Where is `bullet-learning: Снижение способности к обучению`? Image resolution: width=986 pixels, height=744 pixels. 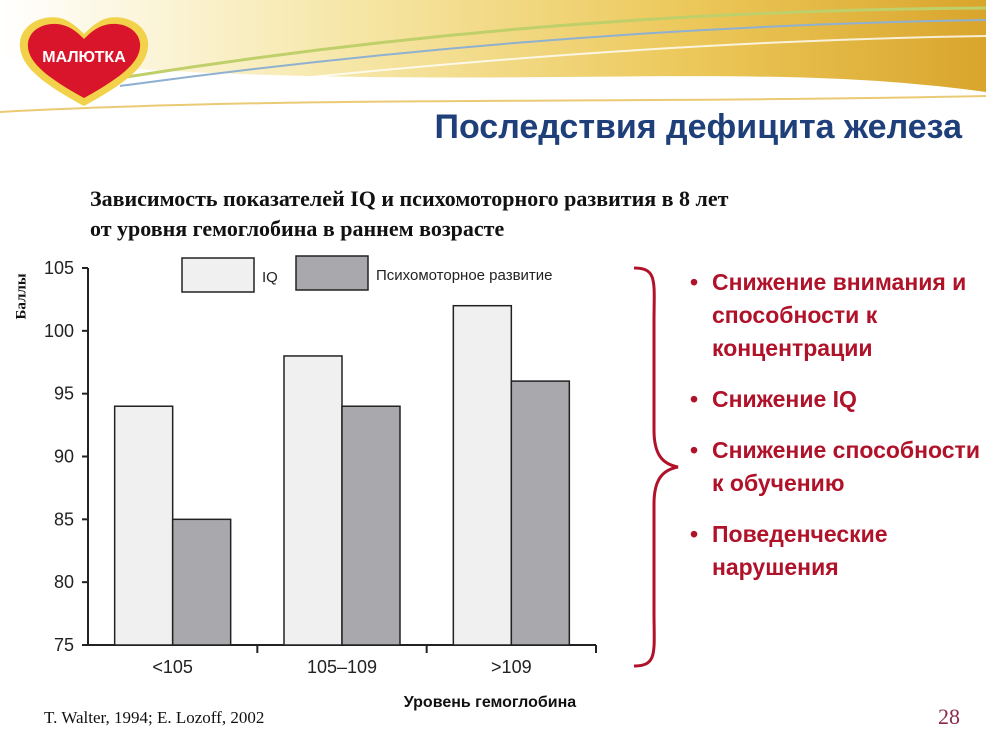 bullet-learning: Снижение способности к обучению is located at coordinates (835, 467).